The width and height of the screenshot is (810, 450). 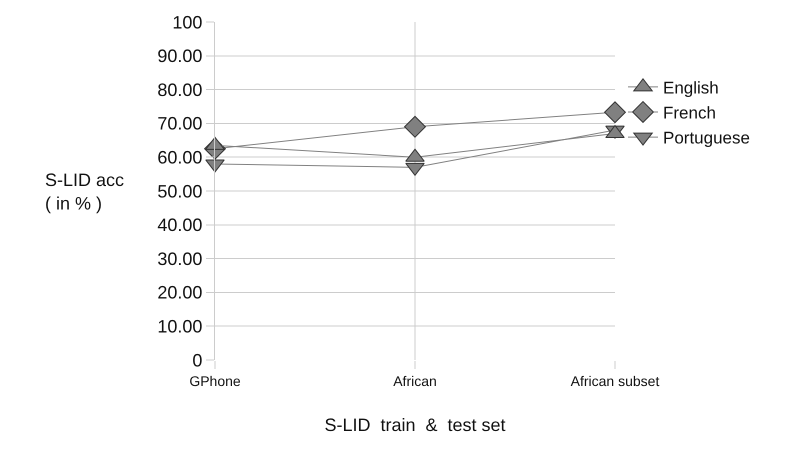 What do you see at coordinates (179, 191) in the screenshot?
I see `y-tick-label: 50.00` at bounding box center [179, 191].